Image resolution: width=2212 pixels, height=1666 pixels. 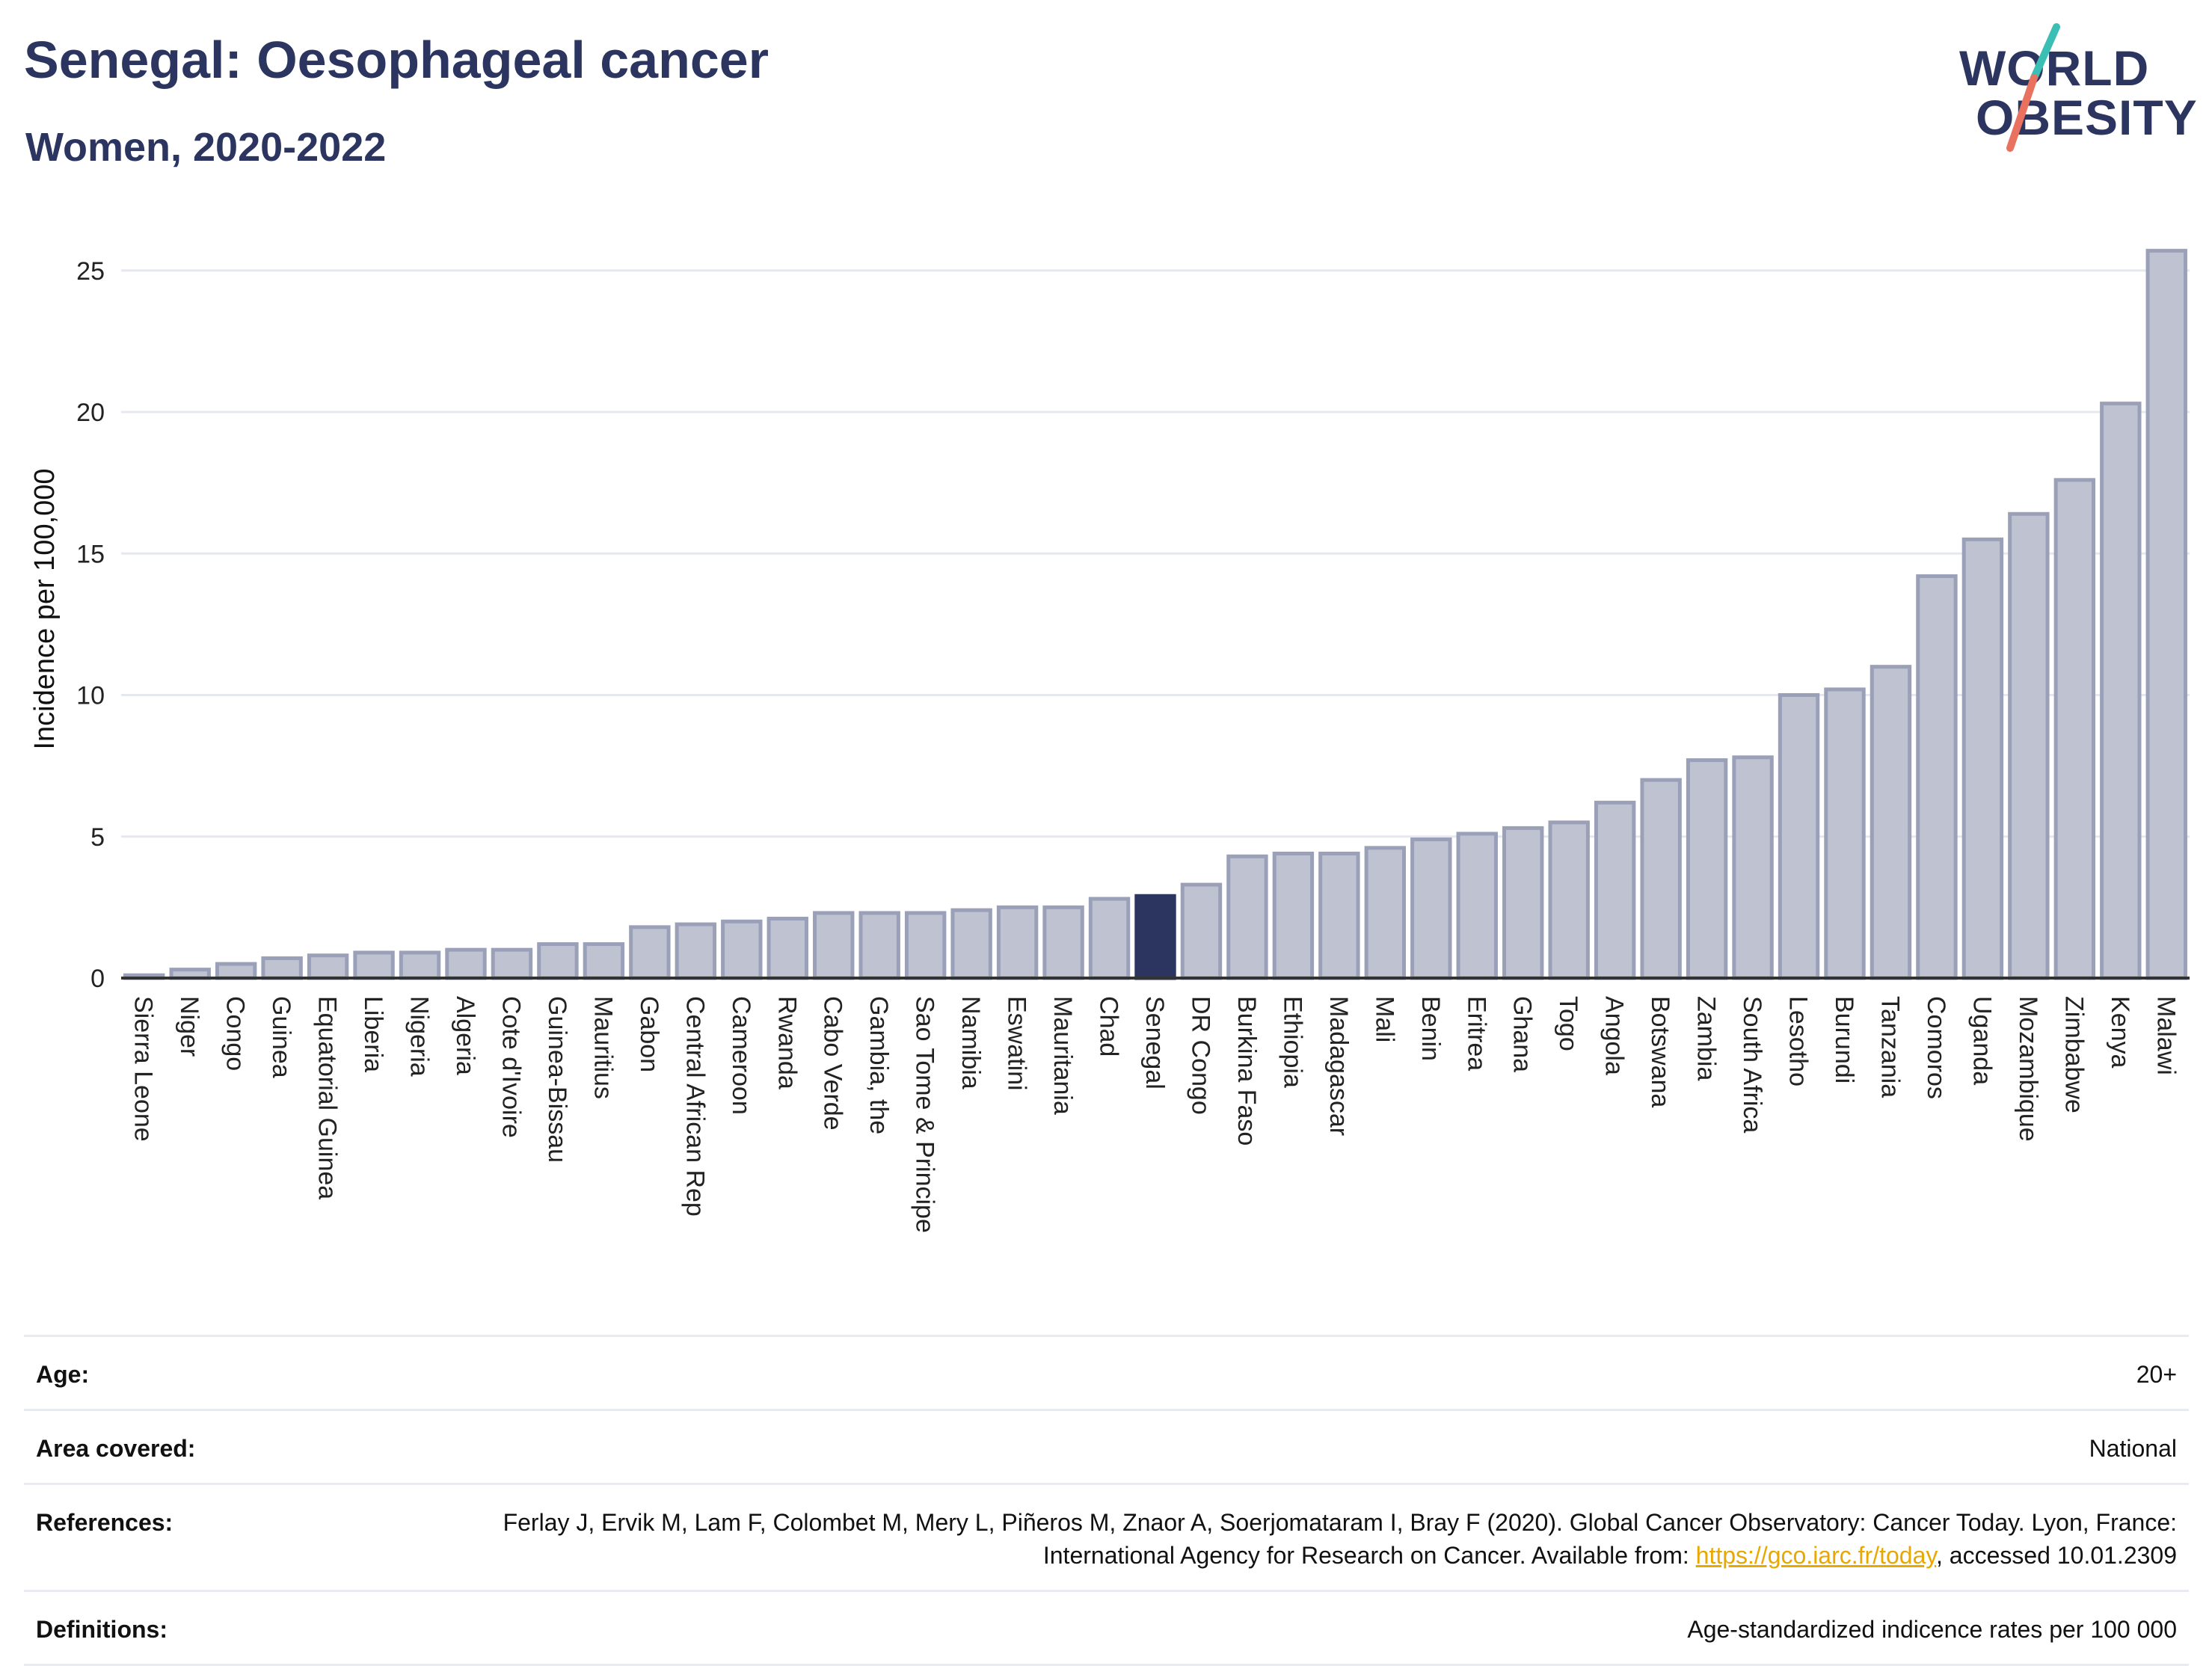 I want to click on x-tick-label: Guinea, so click(x=281, y=1037).